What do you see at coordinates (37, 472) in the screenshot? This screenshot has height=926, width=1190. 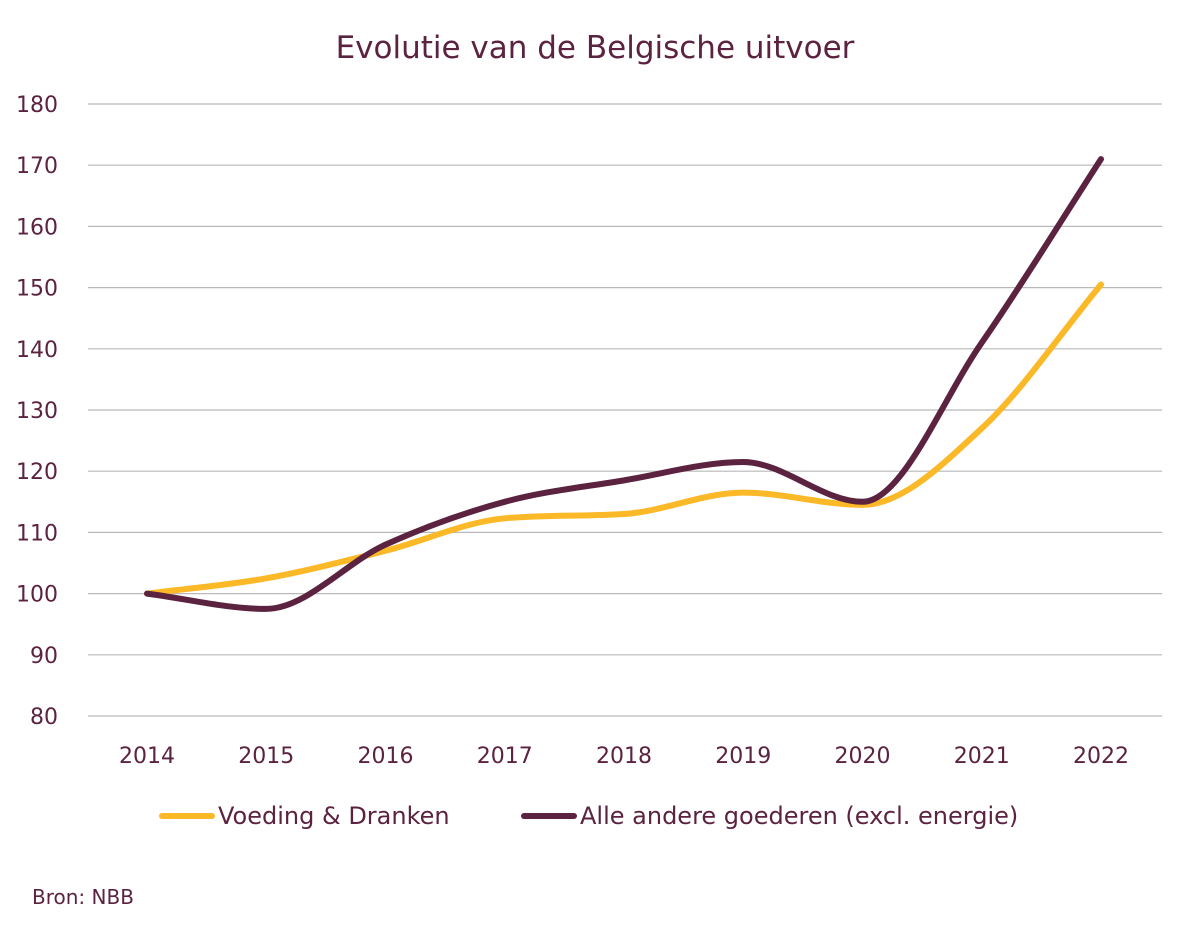 I see `y-tick-label: 120` at bounding box center [37, 472].